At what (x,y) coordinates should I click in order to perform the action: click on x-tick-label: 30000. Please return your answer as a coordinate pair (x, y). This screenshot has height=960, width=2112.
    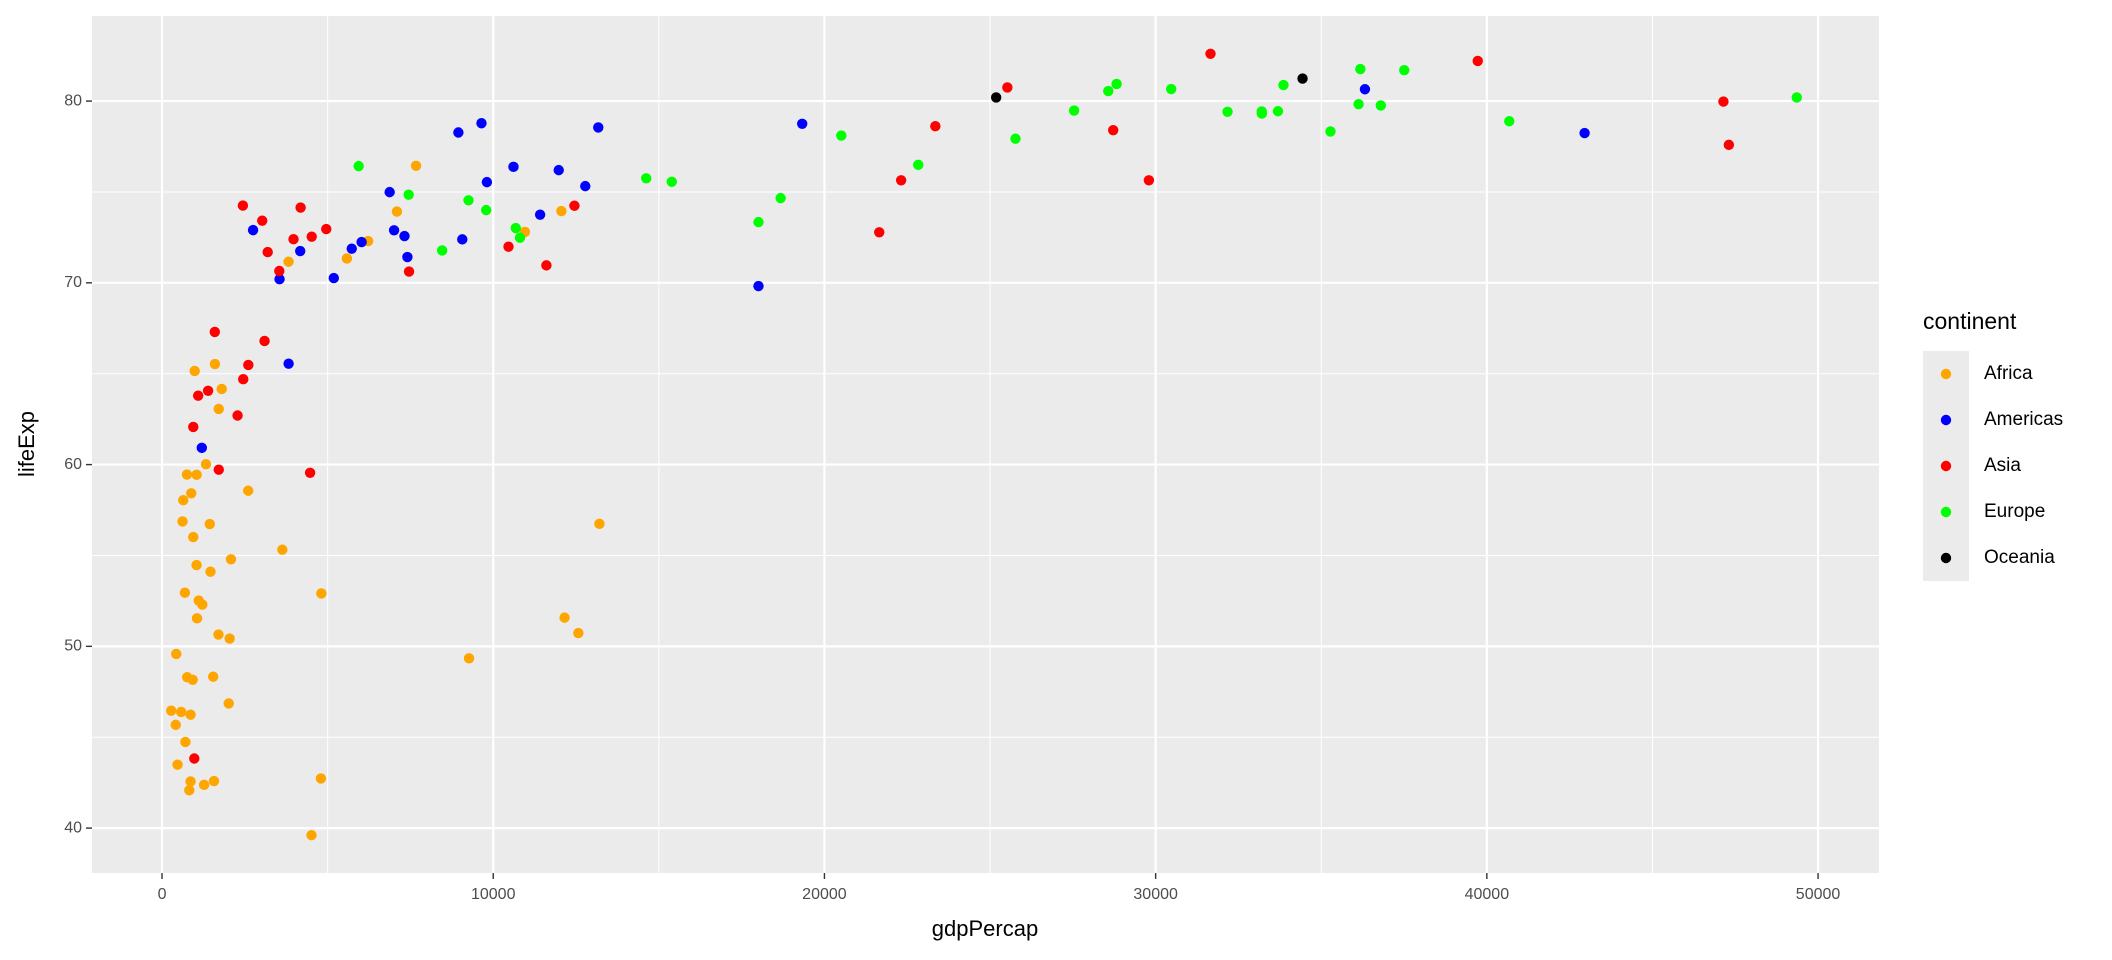
    Looking at the image, I should click on (1155, 894).